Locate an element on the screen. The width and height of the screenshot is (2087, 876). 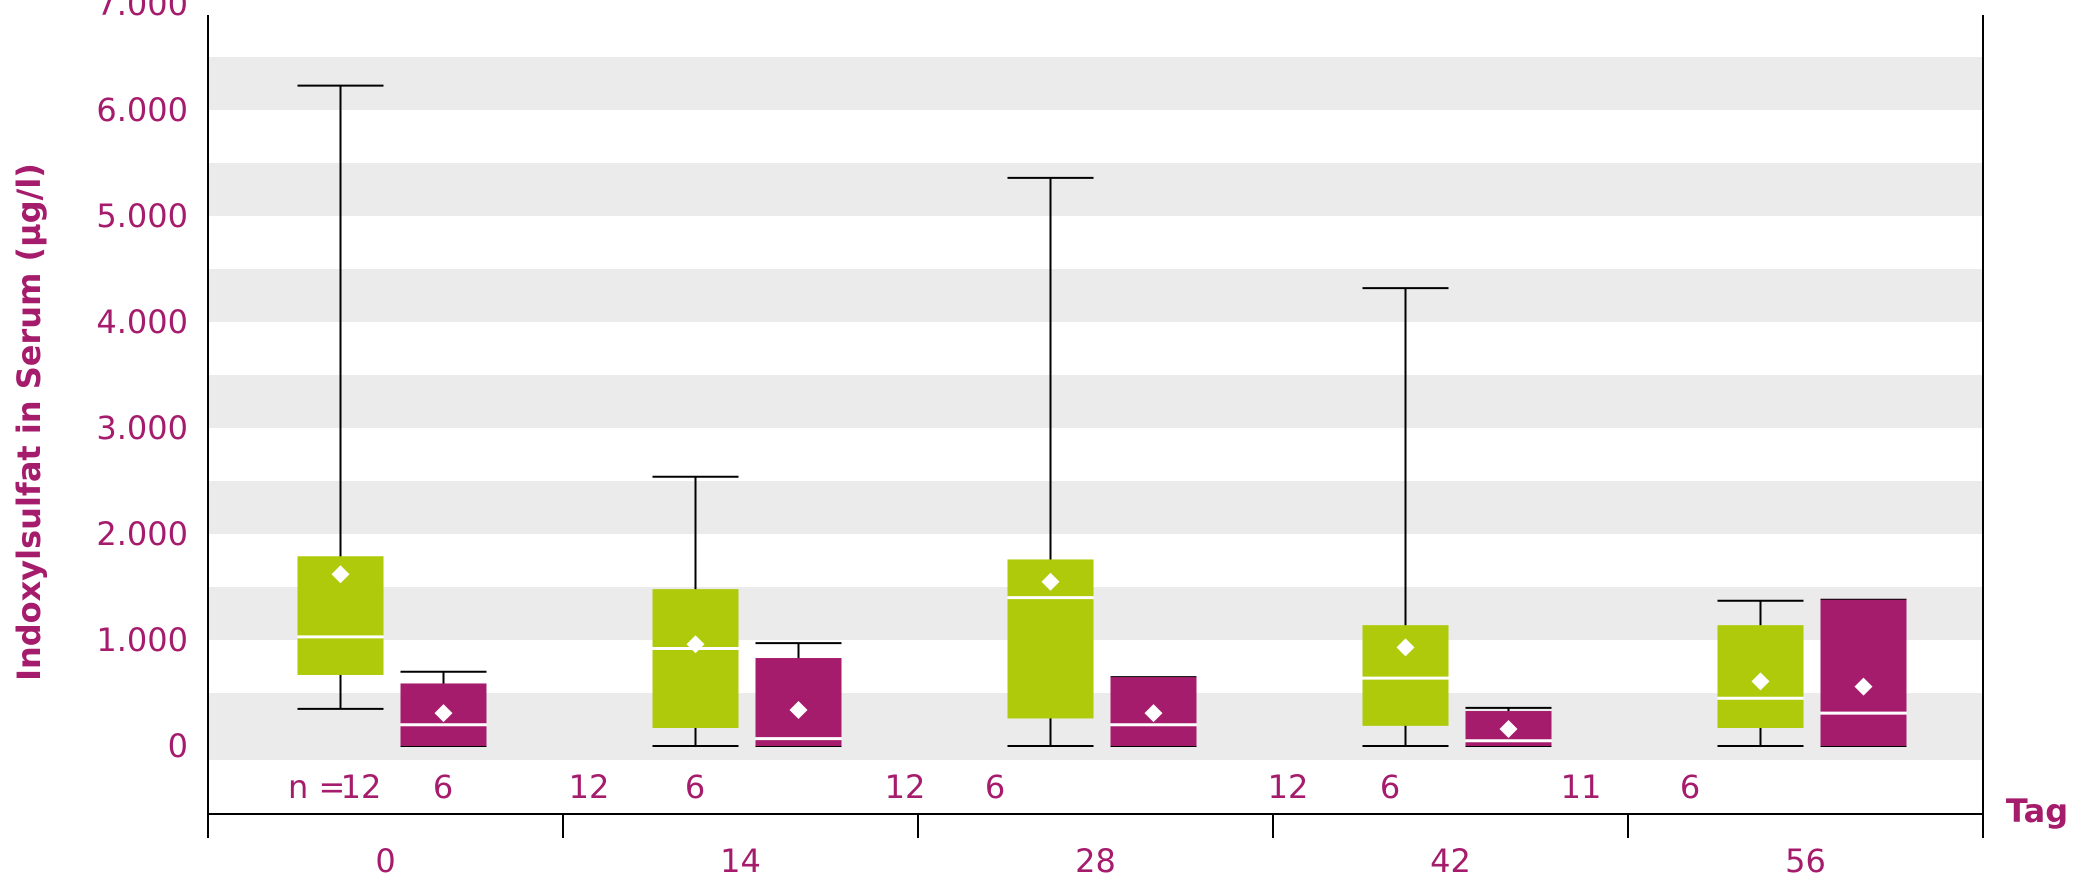
y-tick-label: 7.000 is located at coordinates (142, 11).